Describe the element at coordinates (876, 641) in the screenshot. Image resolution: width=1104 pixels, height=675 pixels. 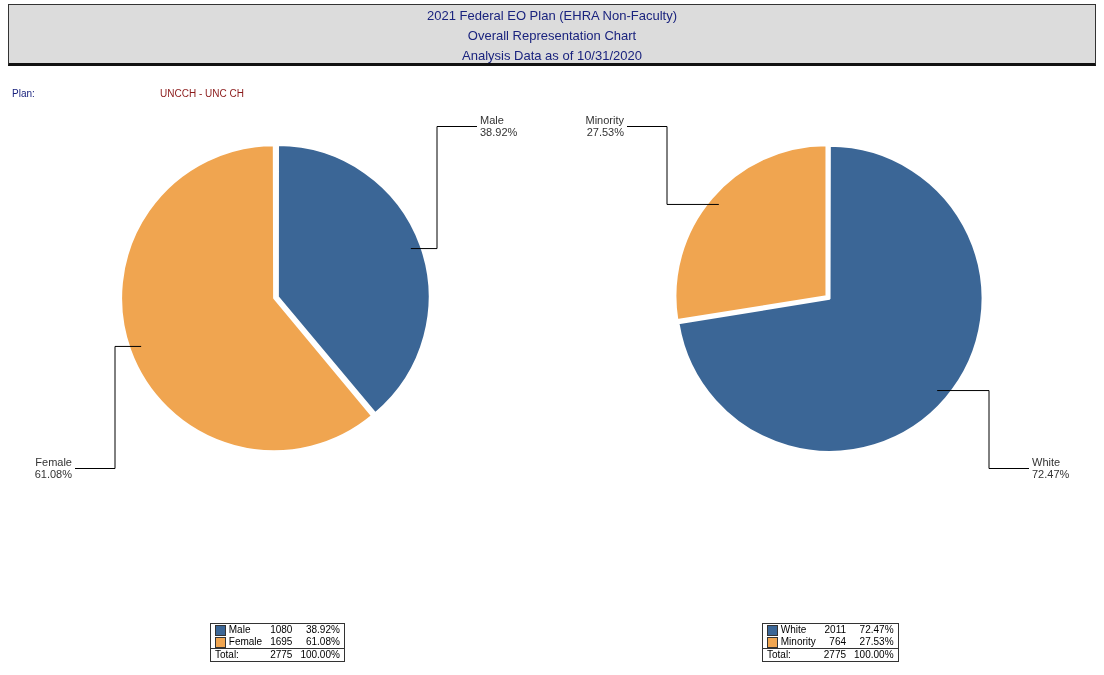
I see `text: 27.53%` at that location.